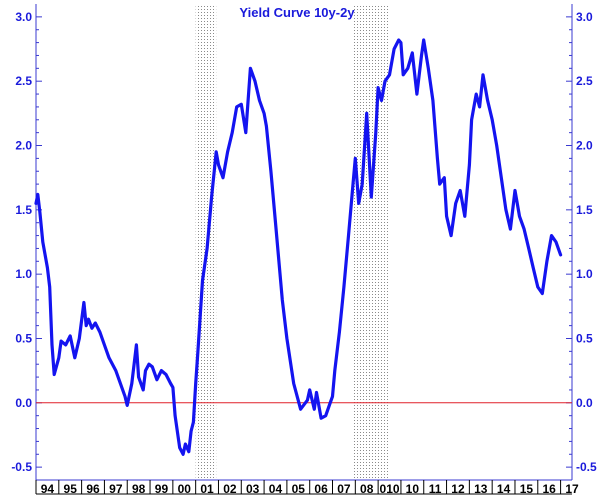  Describe the element at coordinates (23, 17) in the screenshot. I see `y-tick-label-left: 3.0` at that location.